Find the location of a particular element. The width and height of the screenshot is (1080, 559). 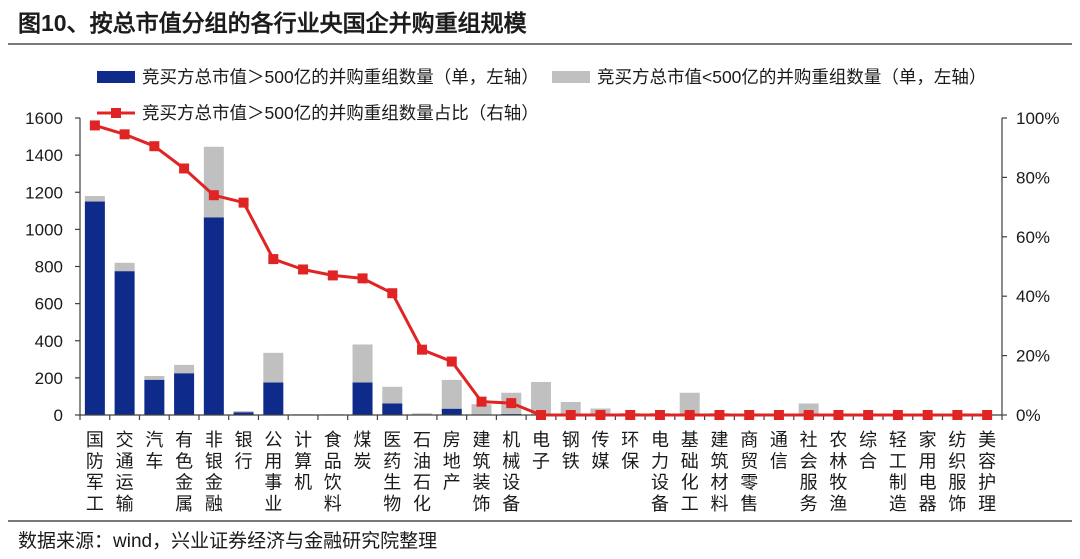

x-tick-label: 非银金融 is located at coordinates (214, 472).